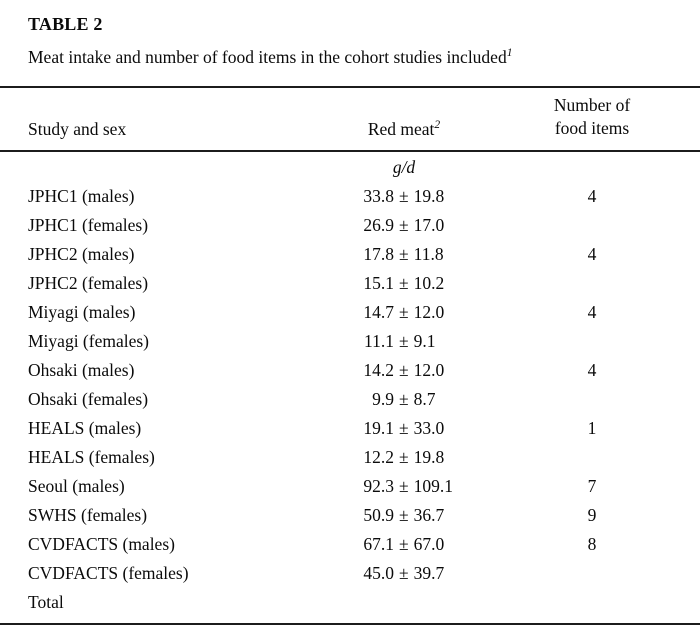  What do you see at coordinates (429, 544) in the screenshot?
I see `sd-value: 67.0` at bounding box center [429, 544].